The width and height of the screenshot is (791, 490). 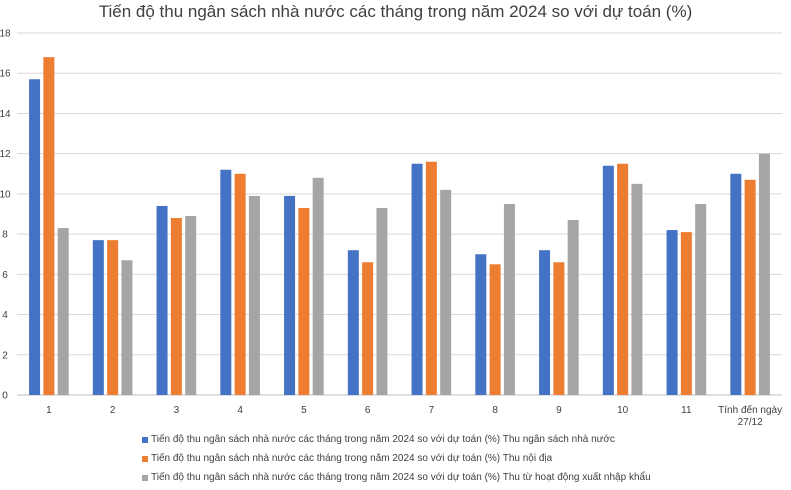 What do you see at coordinates (623, 410) in the screenshot?
I see `x-tick-label: 10` at bounding box center [623, 410].